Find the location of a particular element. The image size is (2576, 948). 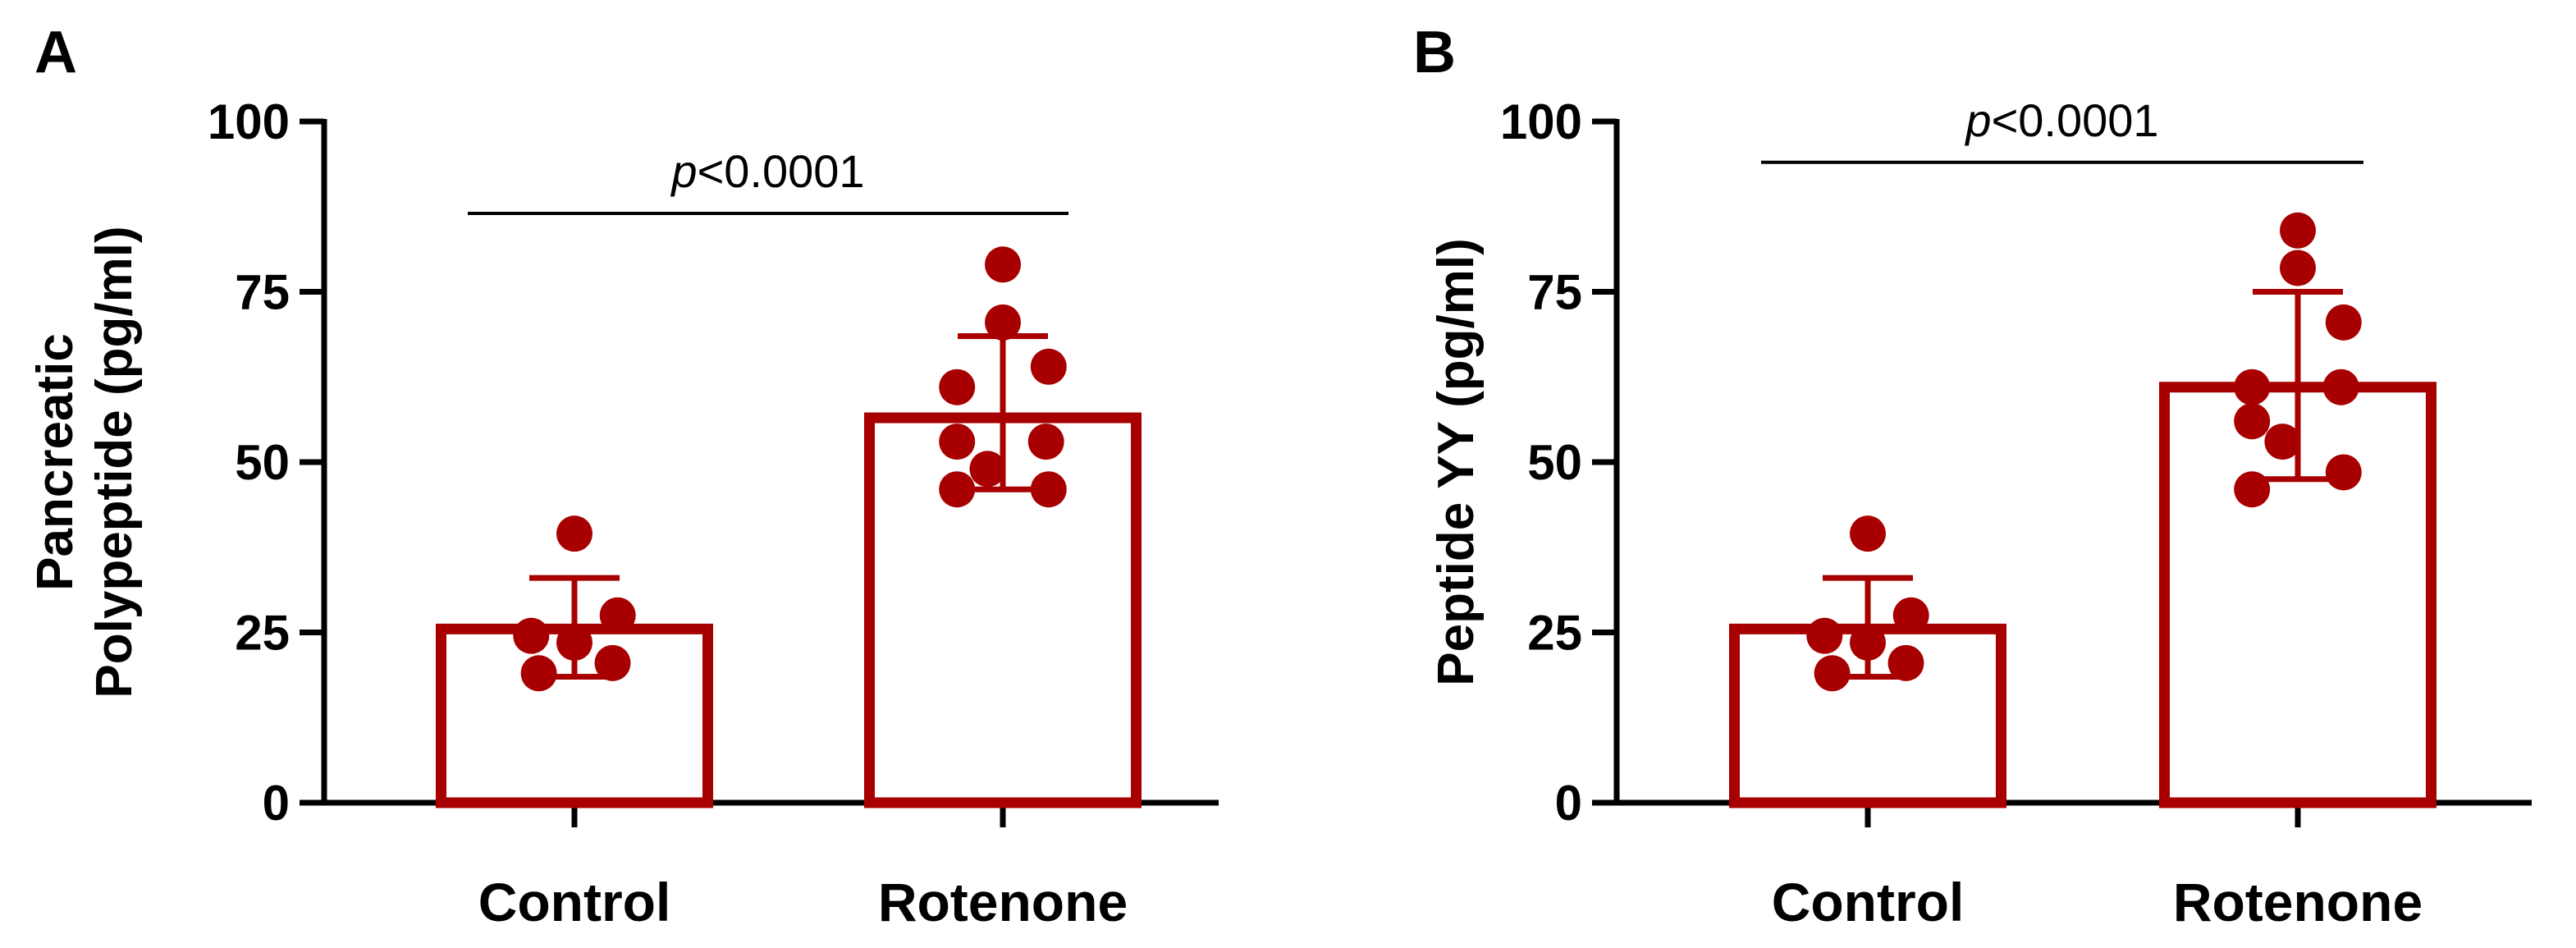

y-axis-label: Pancreatic is located at coordinates (55, 462).